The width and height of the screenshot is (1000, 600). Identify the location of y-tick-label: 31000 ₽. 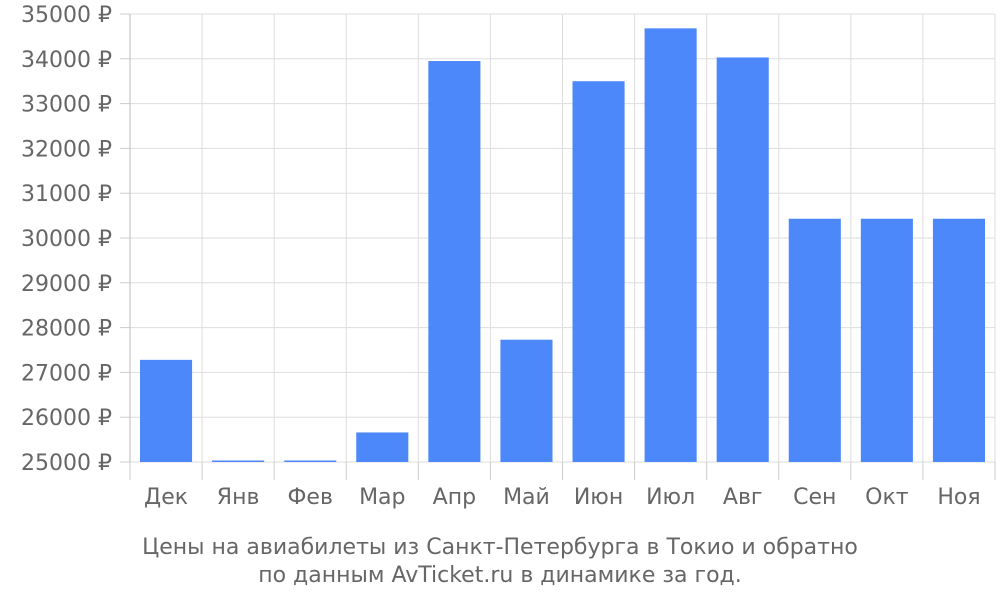
(66, 194).